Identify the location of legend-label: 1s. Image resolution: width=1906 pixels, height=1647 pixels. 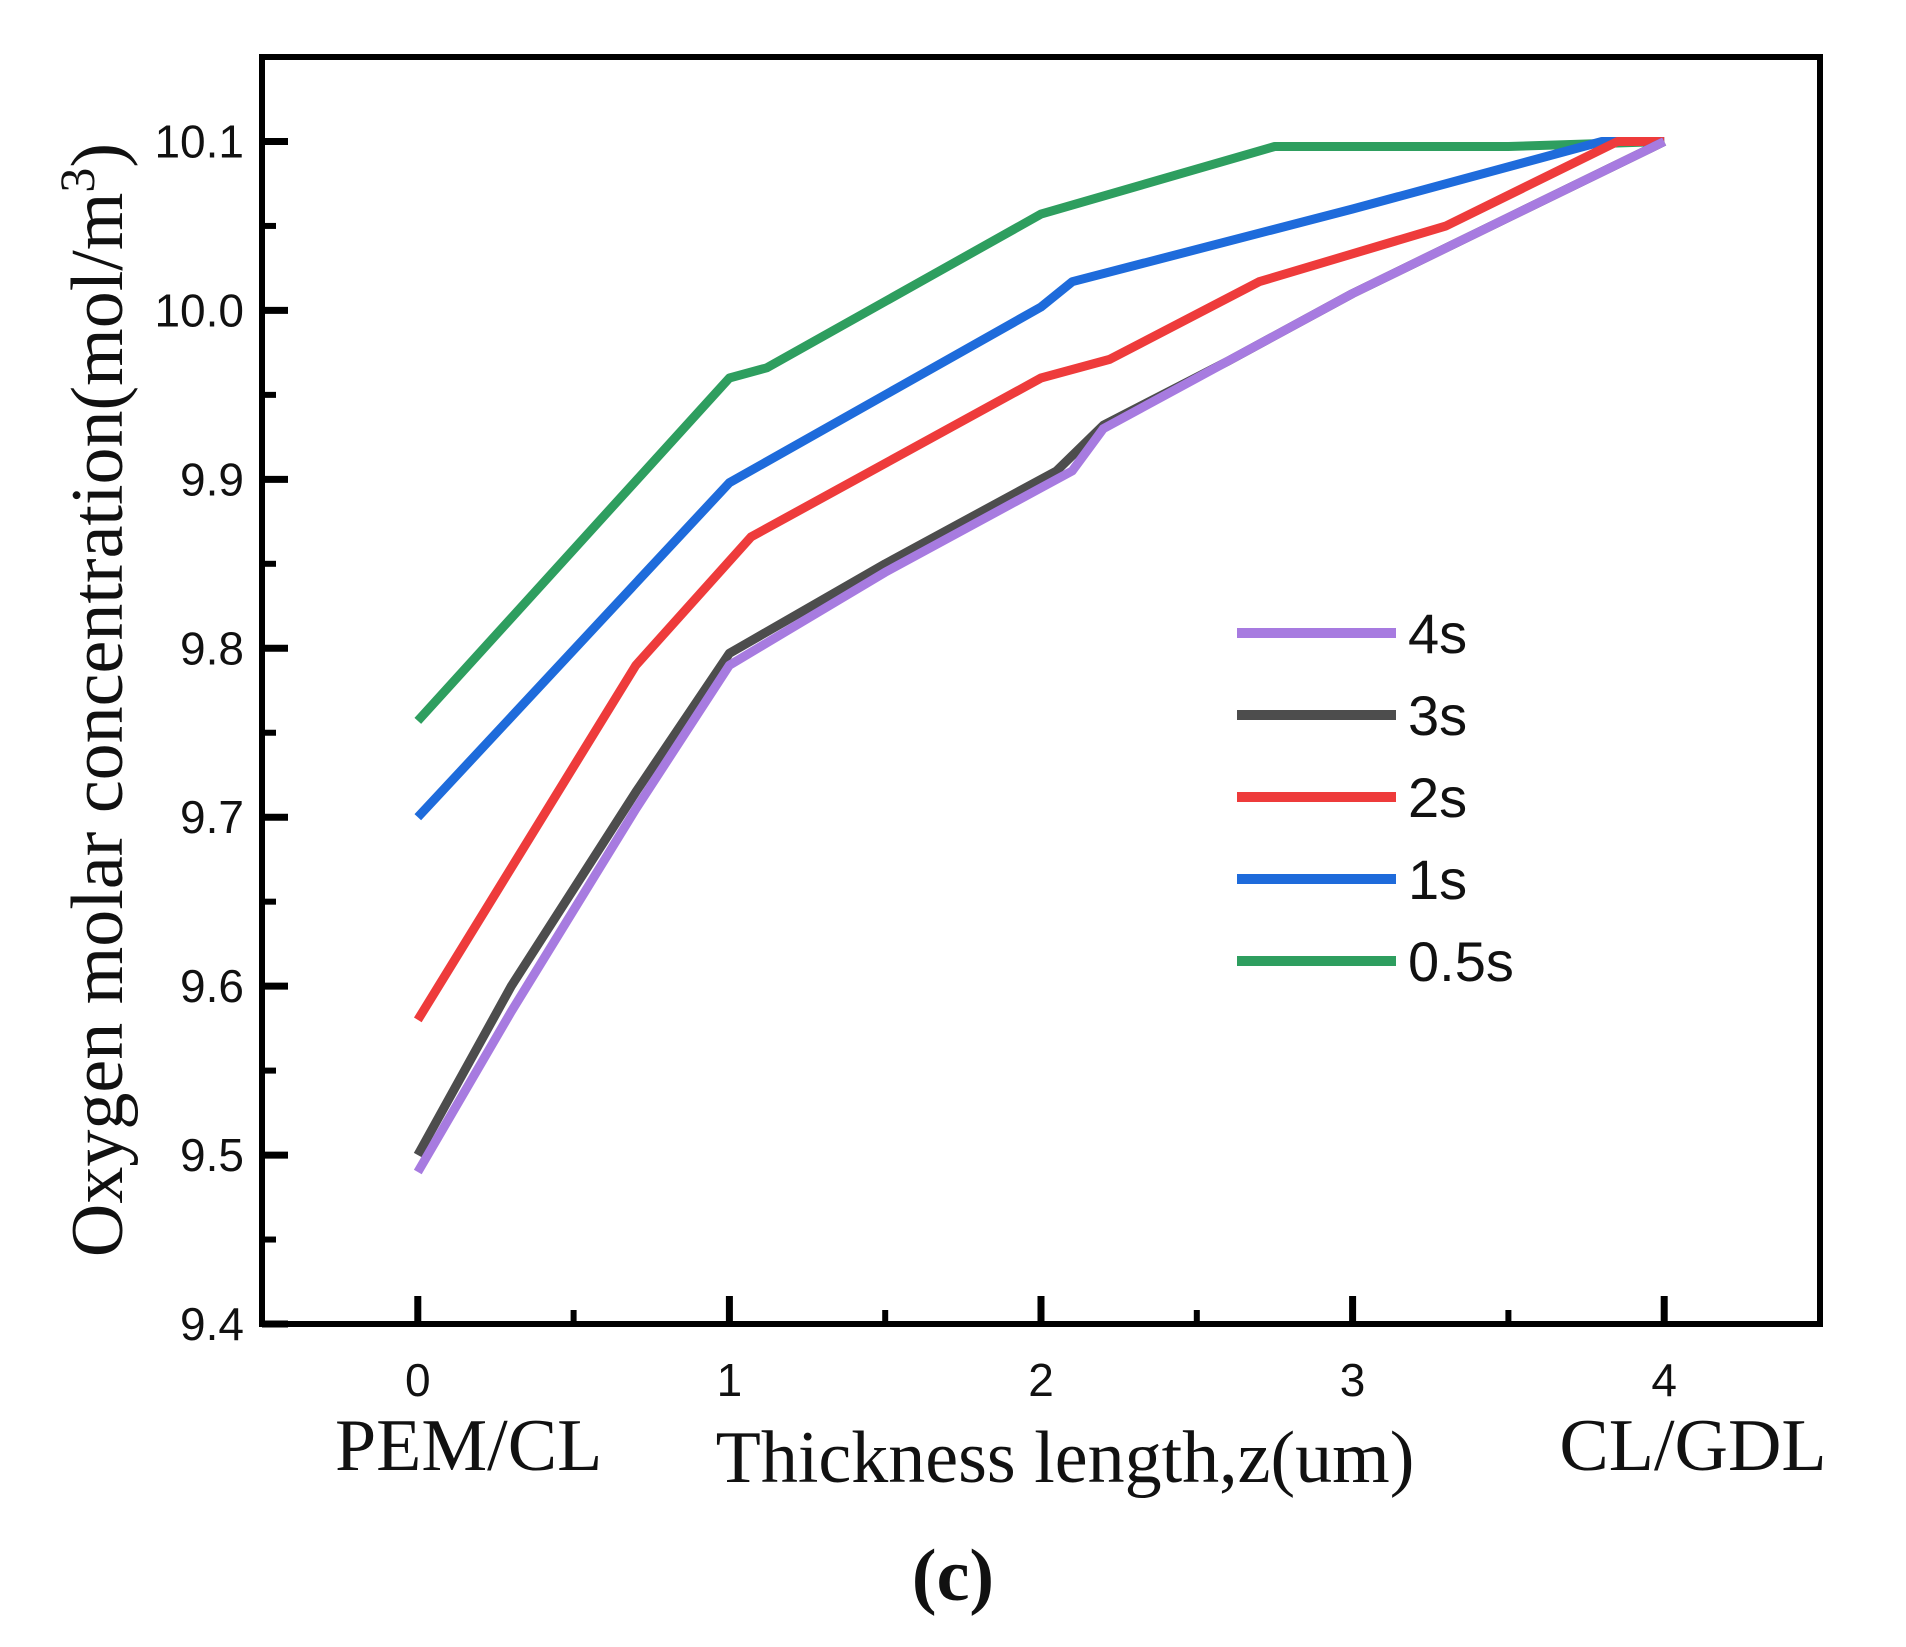
(1437, 879).